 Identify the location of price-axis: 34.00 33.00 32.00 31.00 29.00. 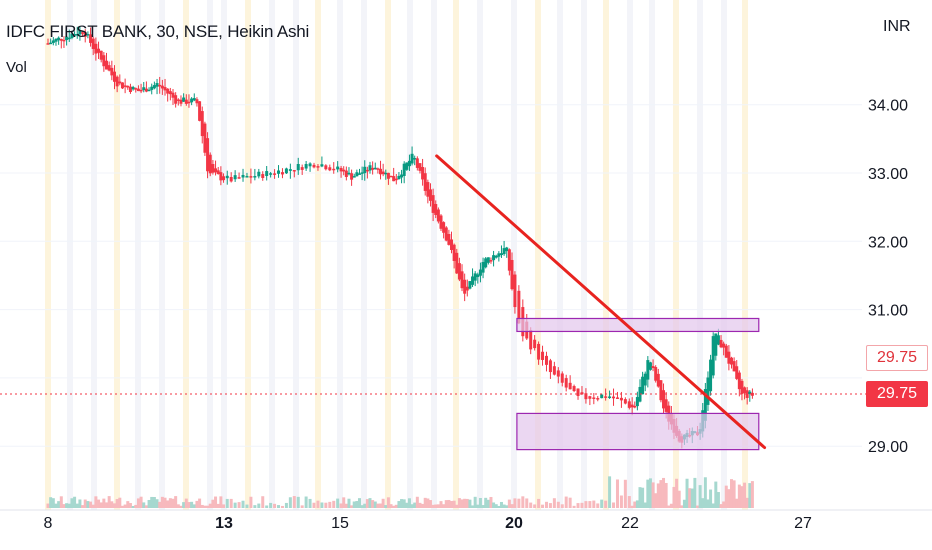
(888, 277).